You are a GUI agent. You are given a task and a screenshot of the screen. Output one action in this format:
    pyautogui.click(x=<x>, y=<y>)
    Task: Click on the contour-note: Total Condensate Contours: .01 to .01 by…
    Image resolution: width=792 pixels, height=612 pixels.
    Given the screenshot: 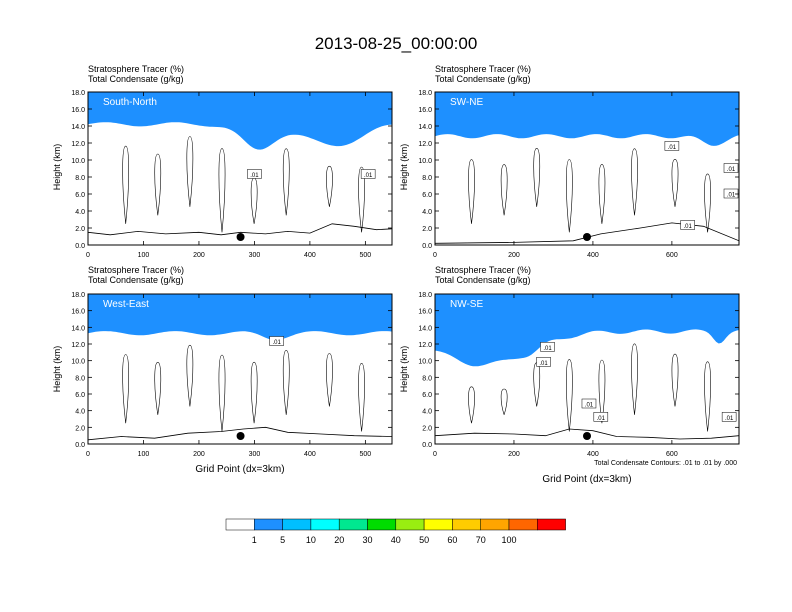 What is the action you would take?
    pyautogui.click(x=665, y=463)
    